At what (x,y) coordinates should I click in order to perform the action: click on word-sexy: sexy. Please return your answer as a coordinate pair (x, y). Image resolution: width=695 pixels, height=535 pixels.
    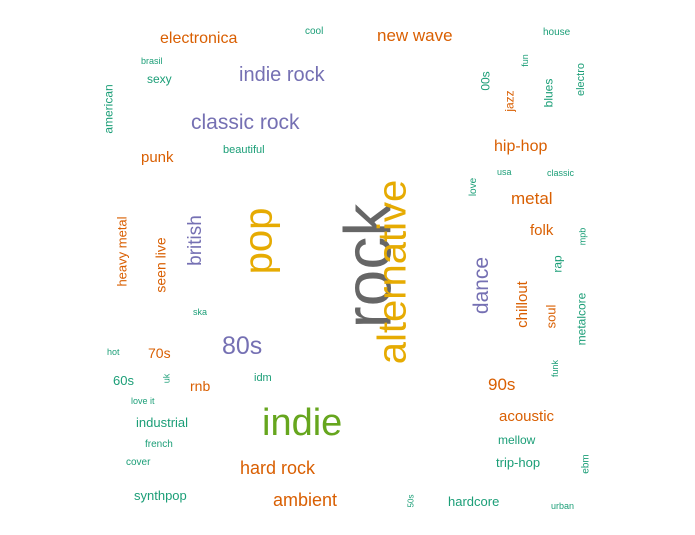
    Looking at the image, I should click on (159, 79).